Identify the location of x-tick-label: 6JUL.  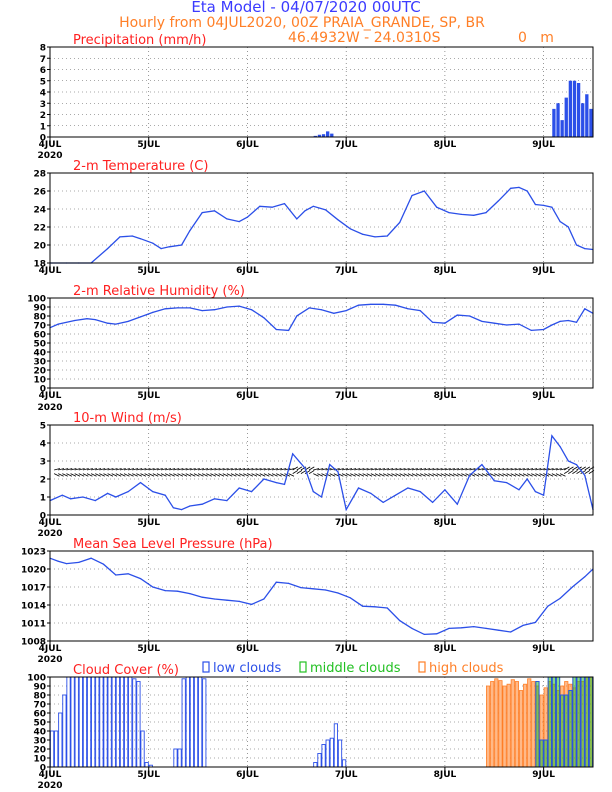
(247, 271).